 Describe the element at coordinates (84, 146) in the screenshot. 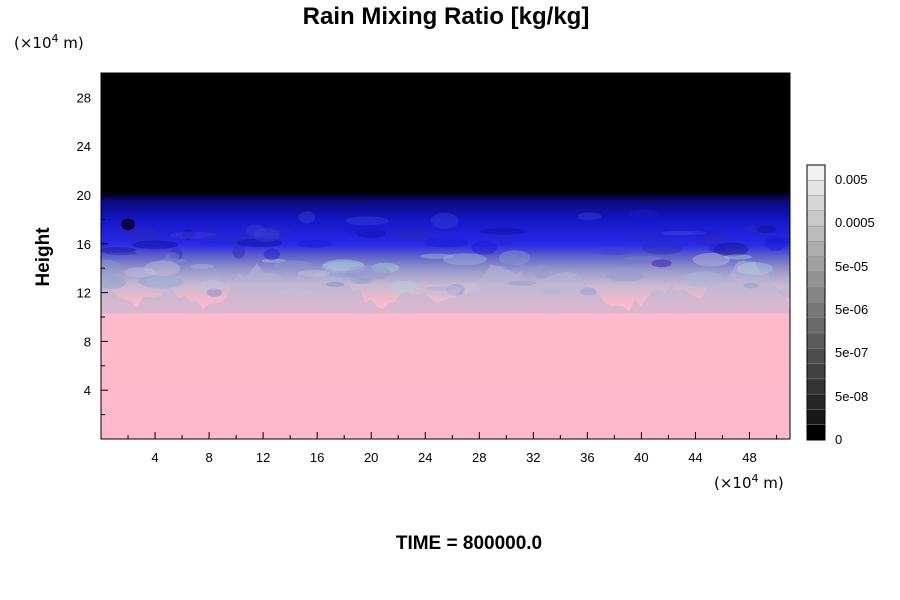

I see `y-tick-label: 24` at that location.